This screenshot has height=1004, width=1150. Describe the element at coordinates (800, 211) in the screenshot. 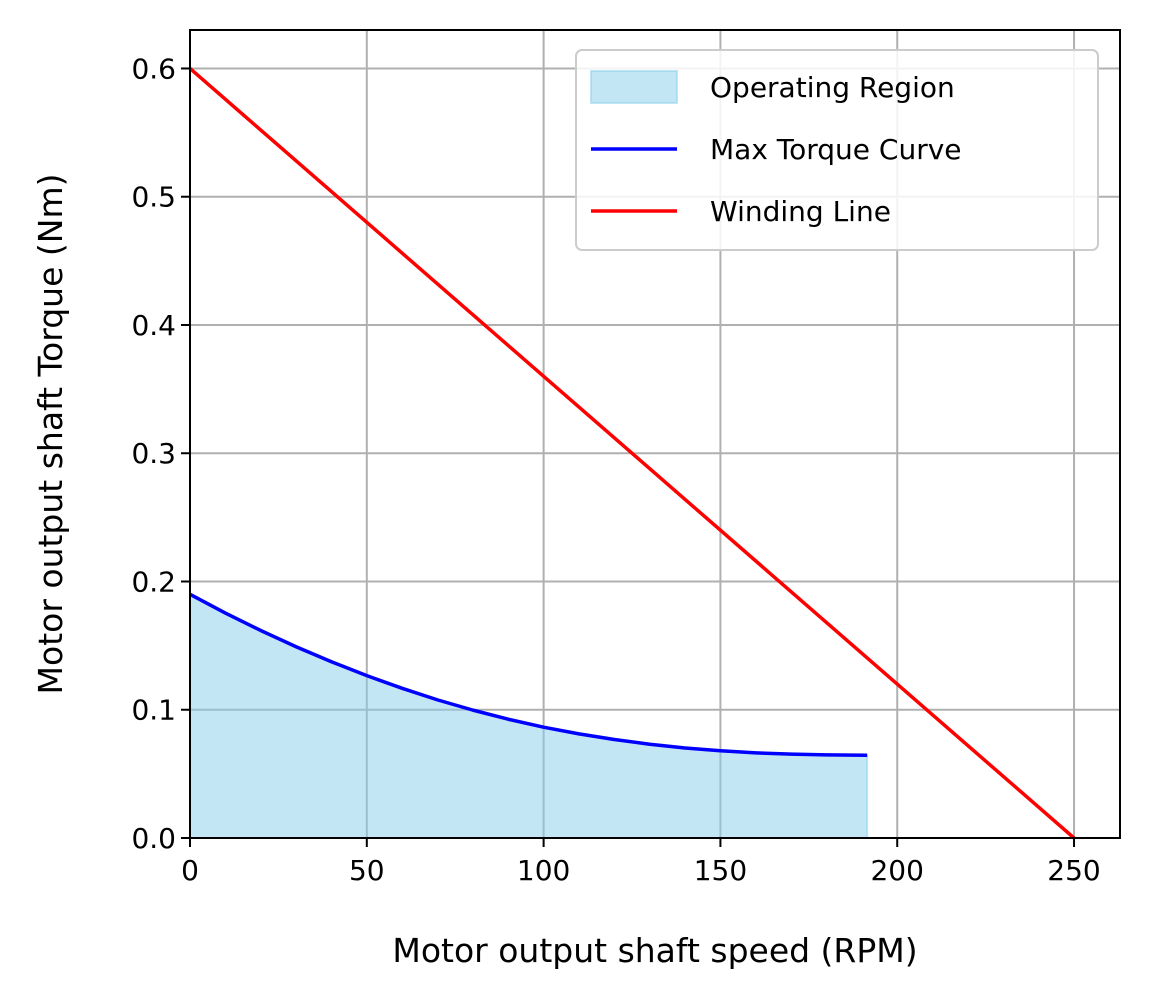

I see `legend-label-winding-line: Winding Line` at that location.